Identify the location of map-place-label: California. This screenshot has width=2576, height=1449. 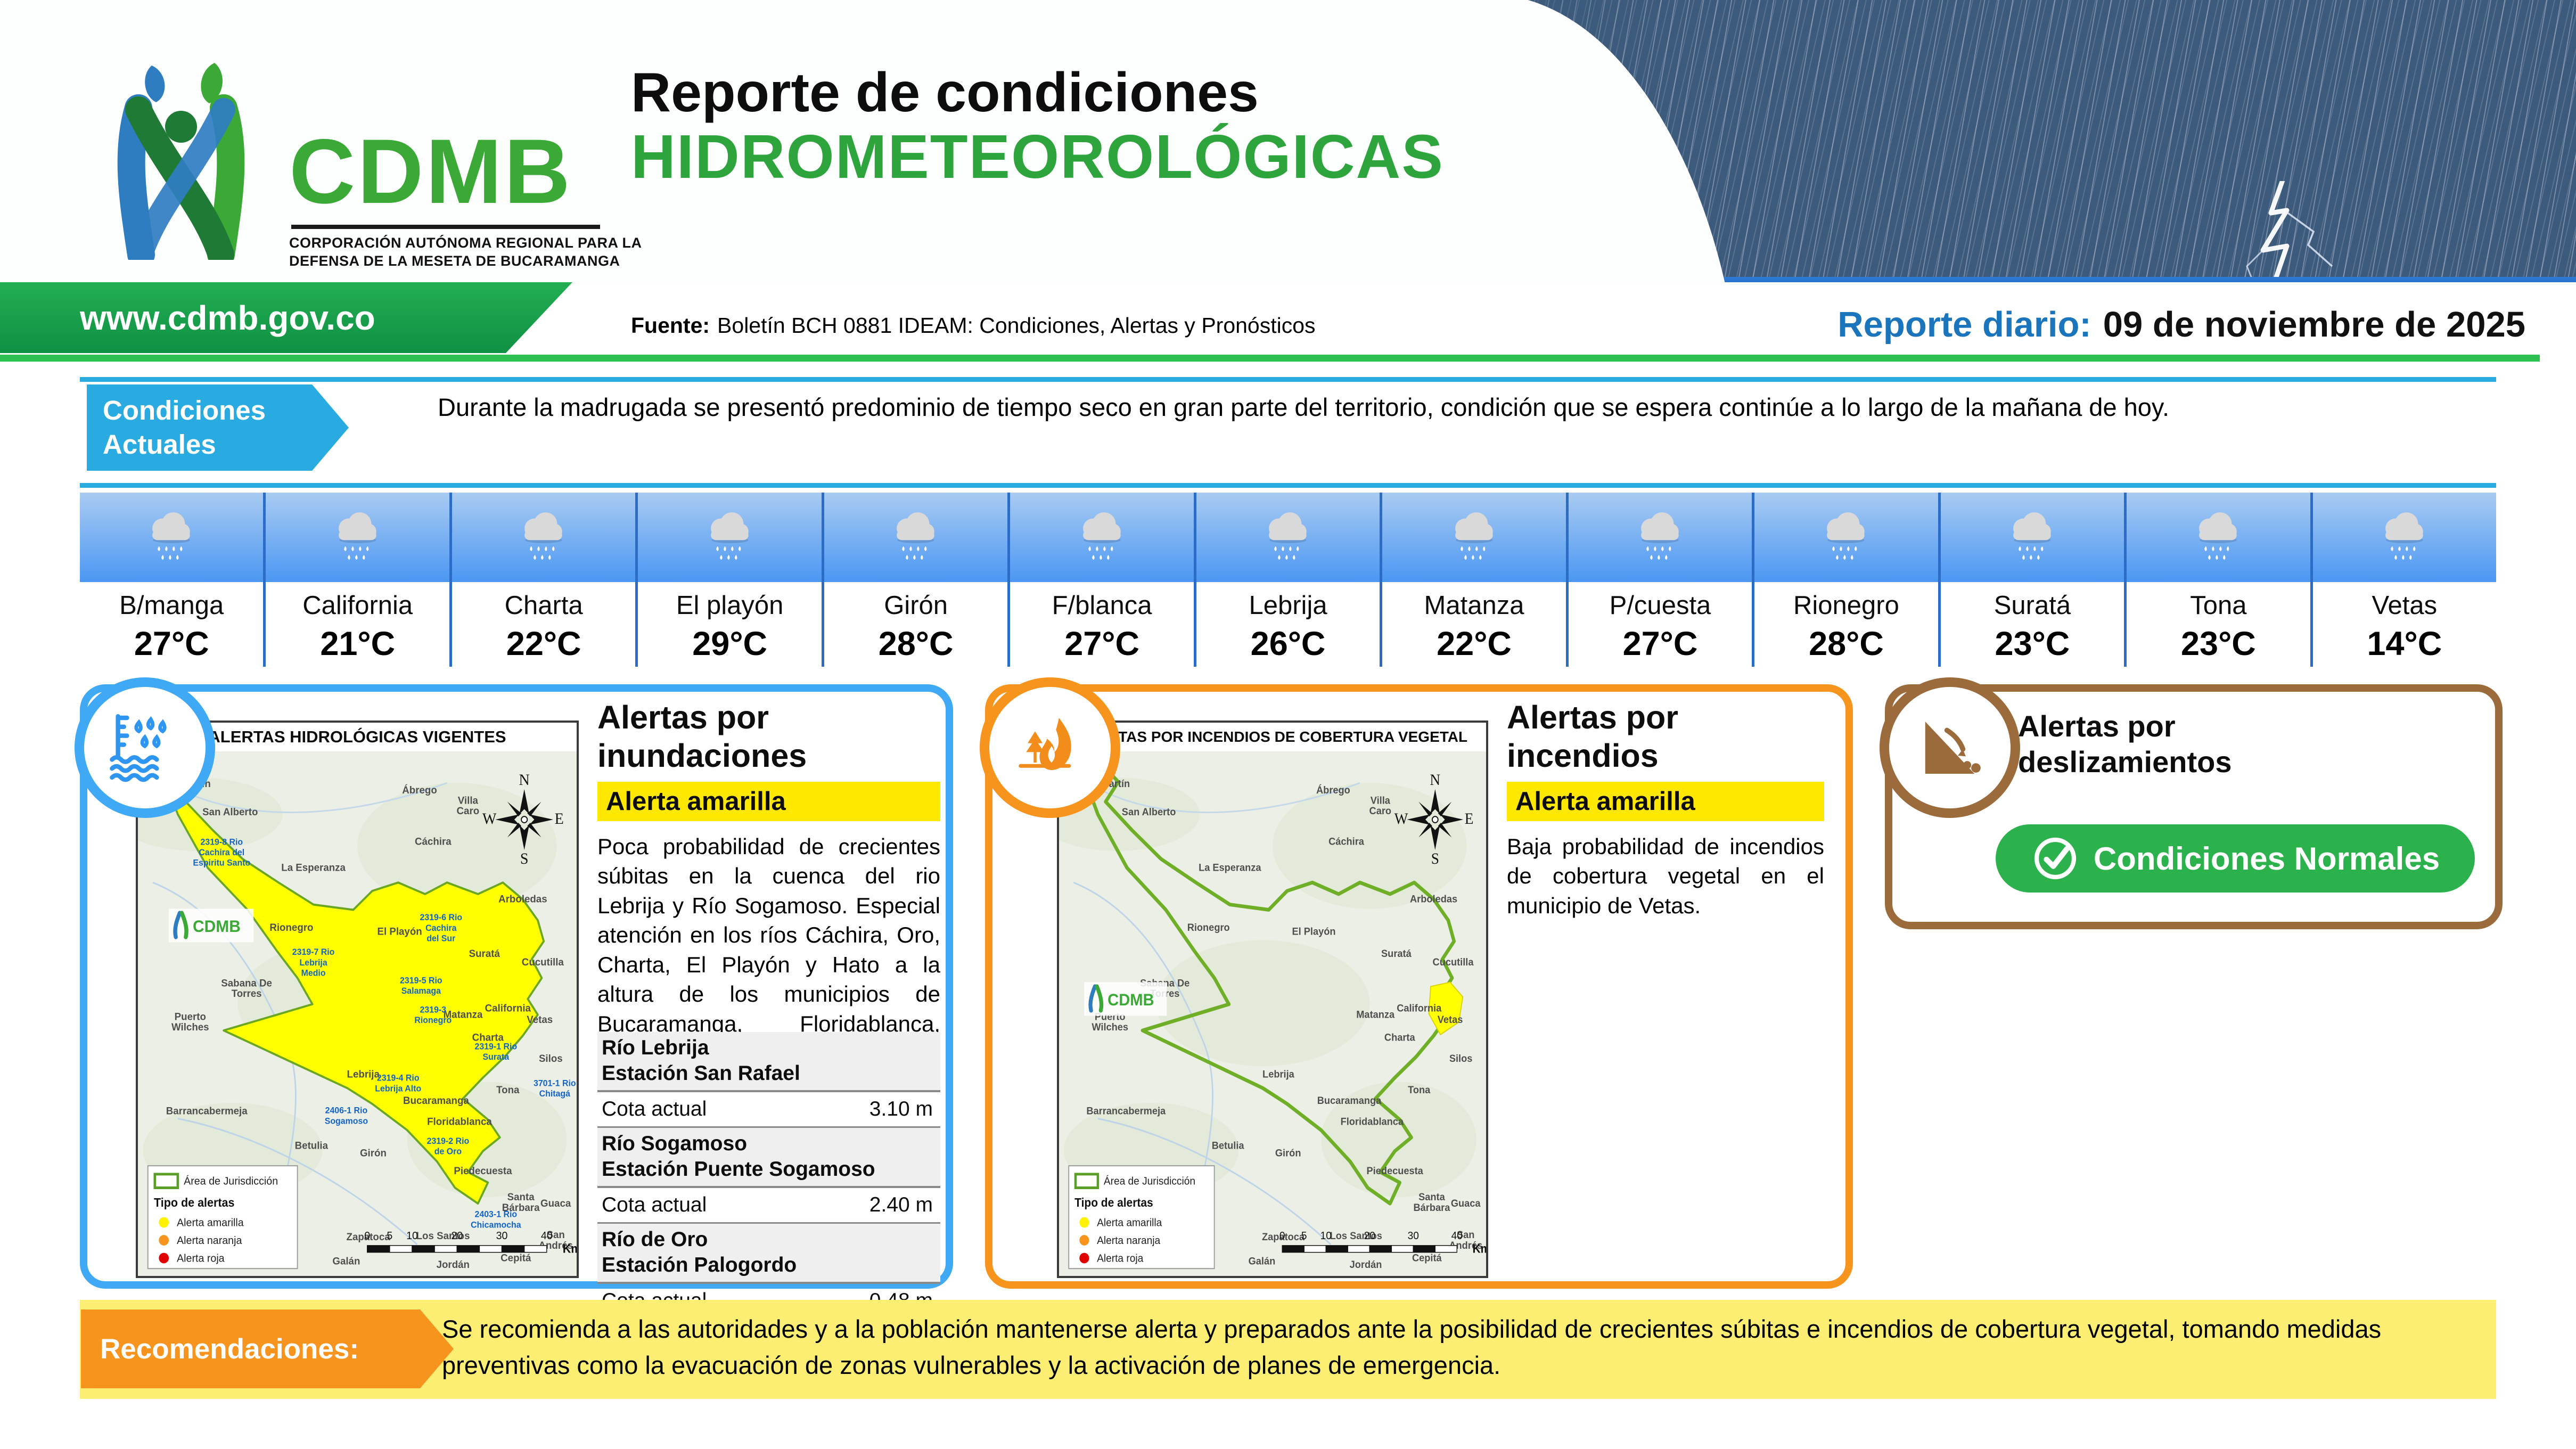
(1419, 1008).